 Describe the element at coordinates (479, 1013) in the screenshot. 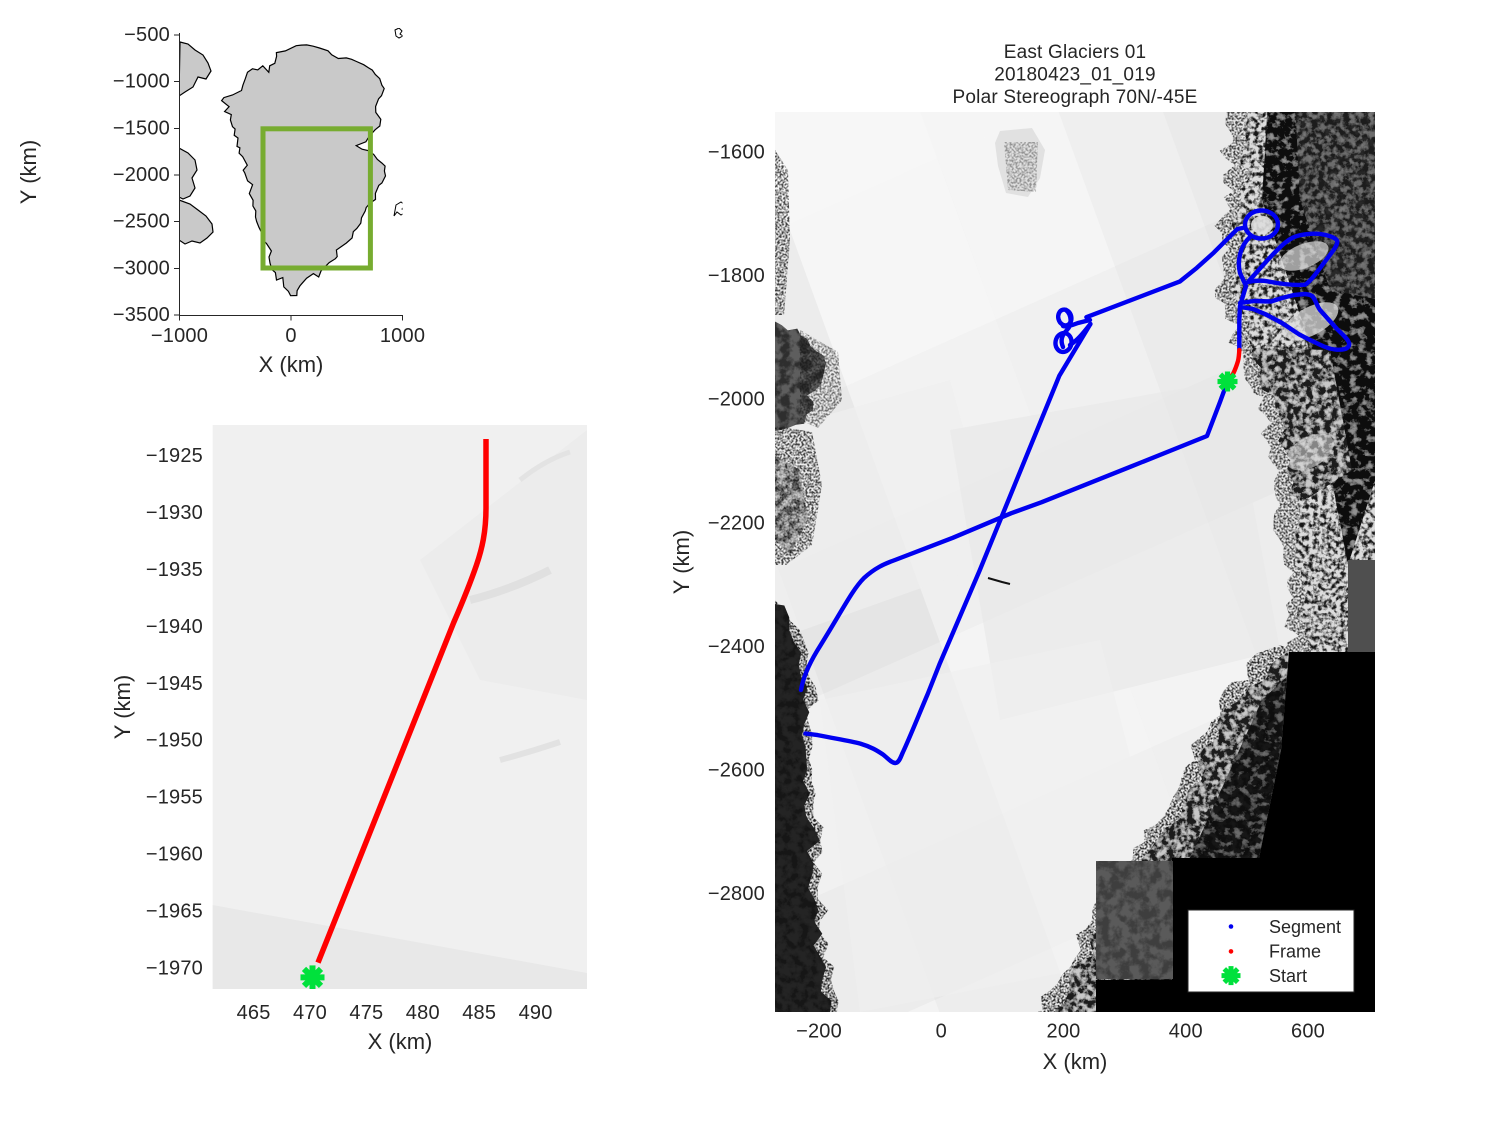

I see `svg-text: 485` at that location.